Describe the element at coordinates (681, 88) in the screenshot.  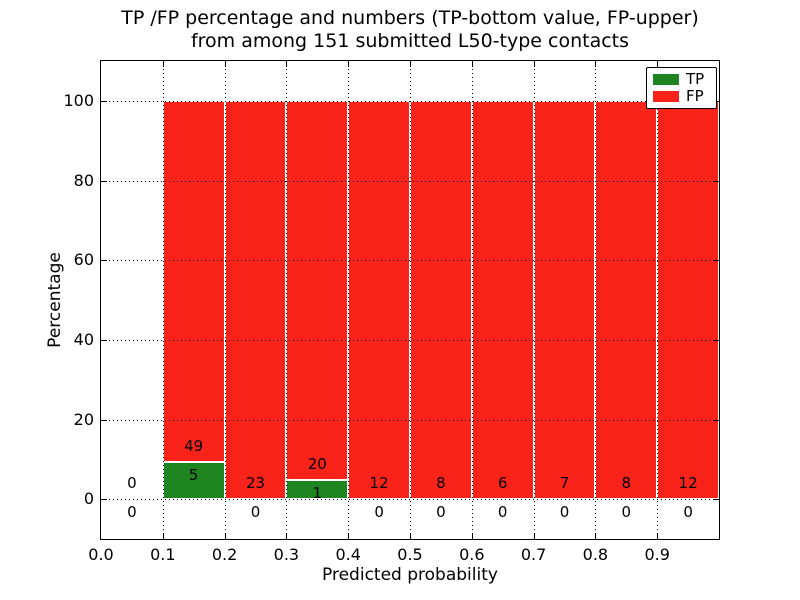
I see `legend: TP FP` at that location.